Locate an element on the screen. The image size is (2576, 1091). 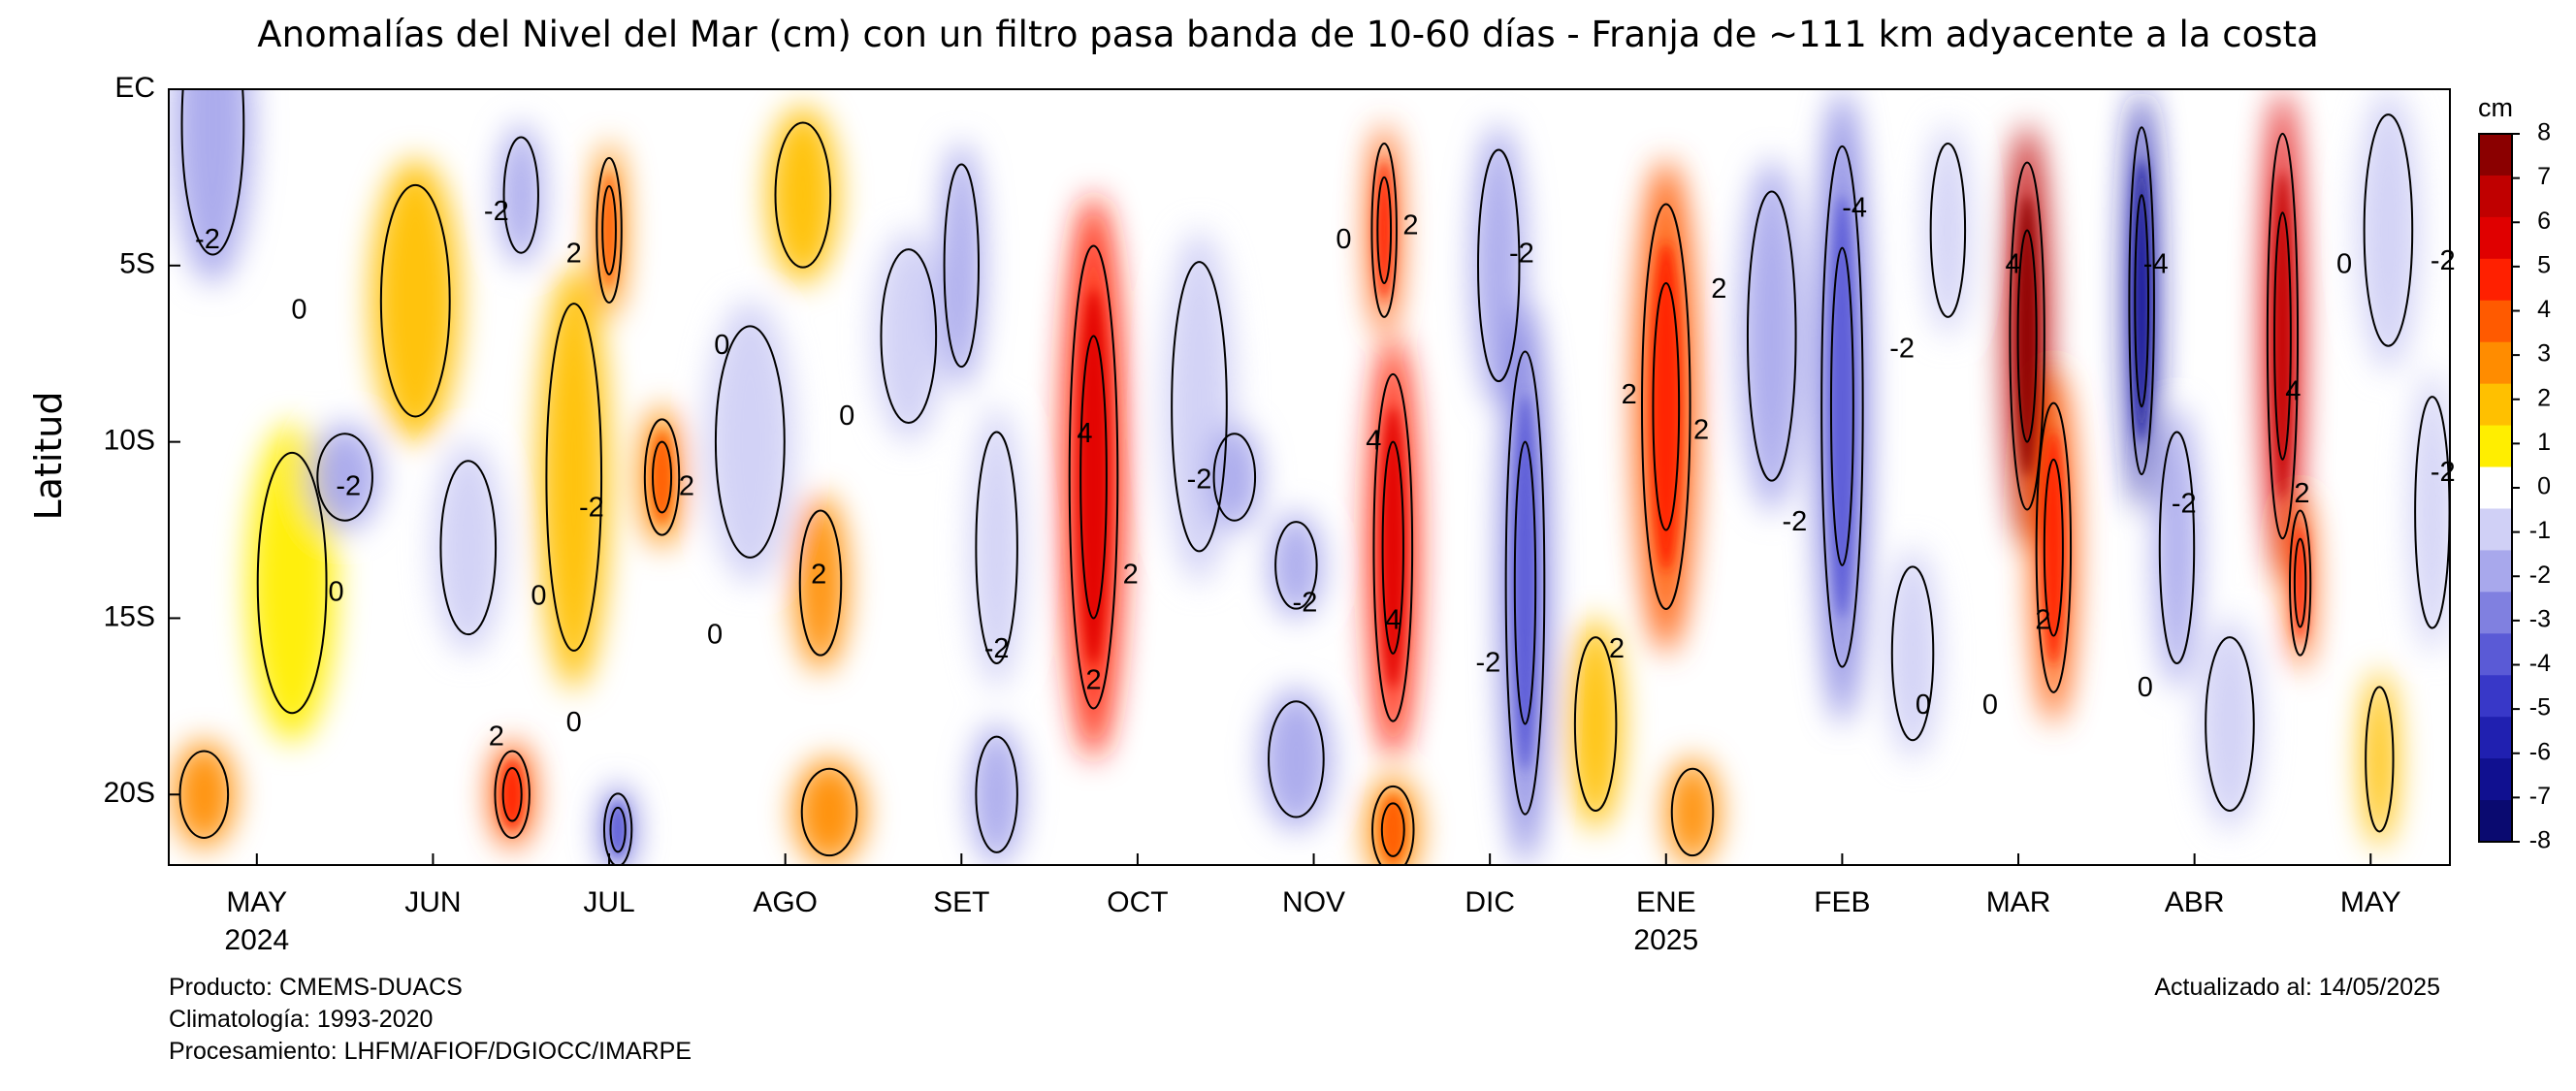
contour-label: -4 is located at coordinates (2156, 263).